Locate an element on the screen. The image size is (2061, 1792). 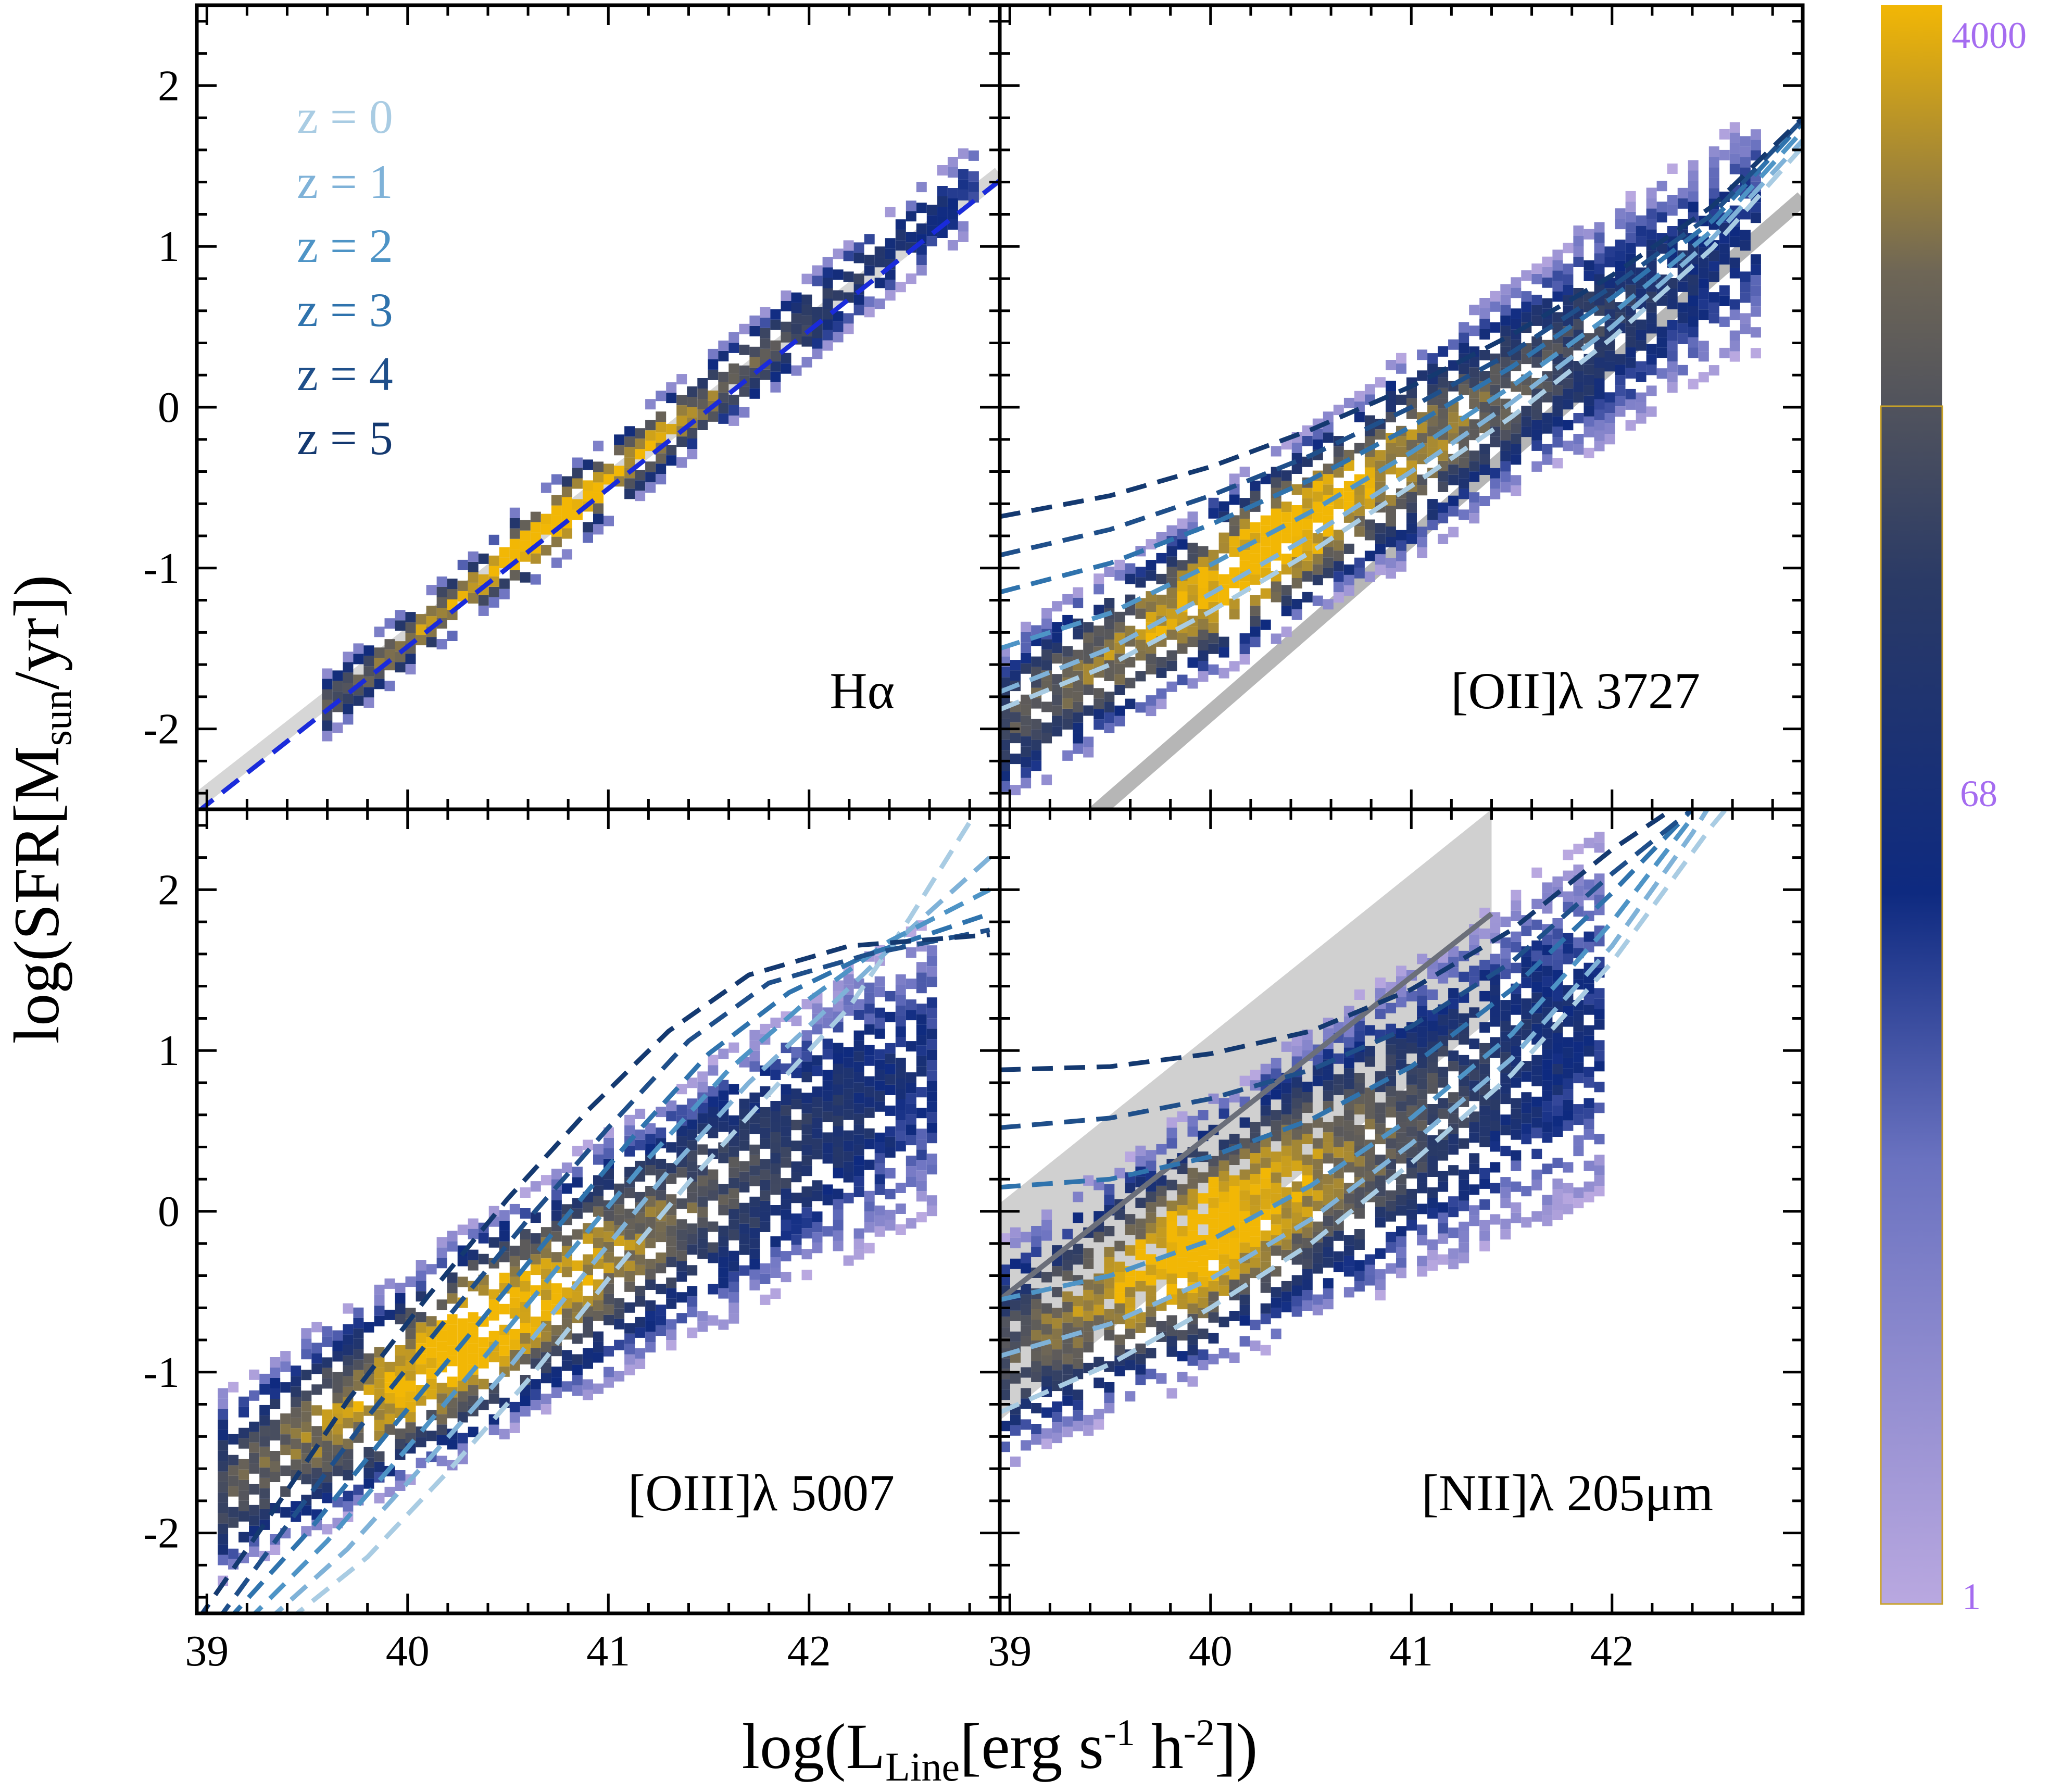
relation-line-z1 is located at coordinates (1355, 1084).